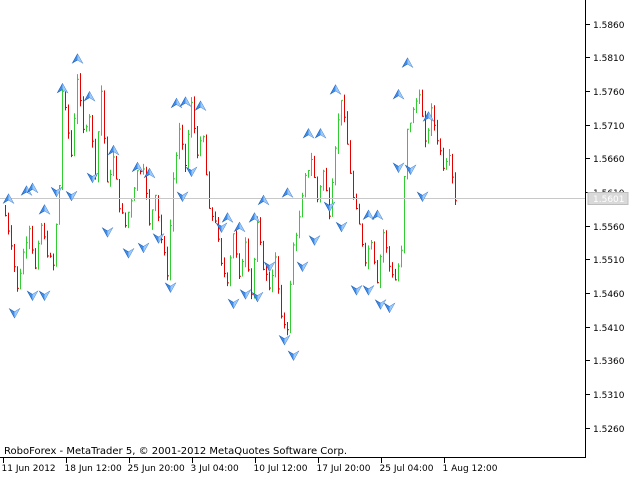 The image size is (640, 479). I want to click on y-tick: 1.5810, so click(605, 59).